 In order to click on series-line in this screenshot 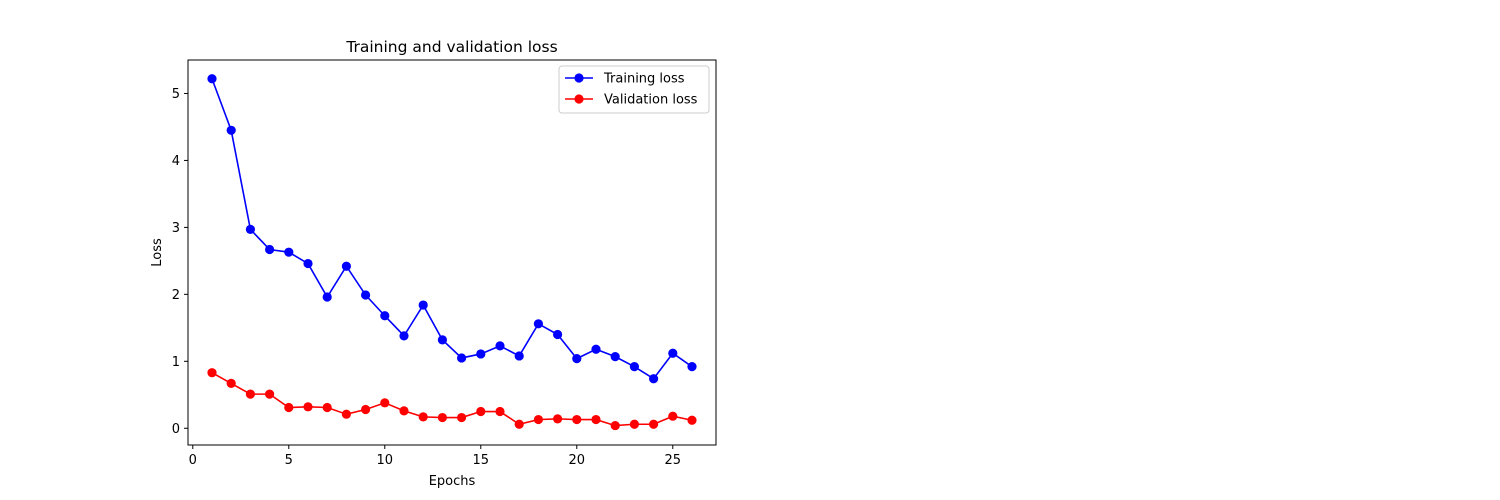, I will do `click(452, 399)`.